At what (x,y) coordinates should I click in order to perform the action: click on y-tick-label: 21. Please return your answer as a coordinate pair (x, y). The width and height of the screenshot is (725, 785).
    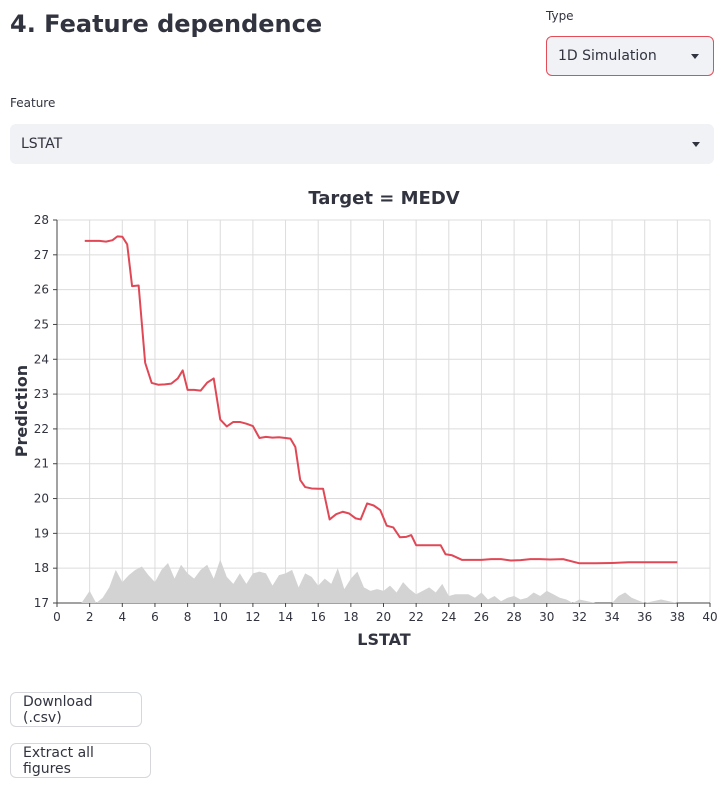
    Looking at the image, I should click on (41, 464).